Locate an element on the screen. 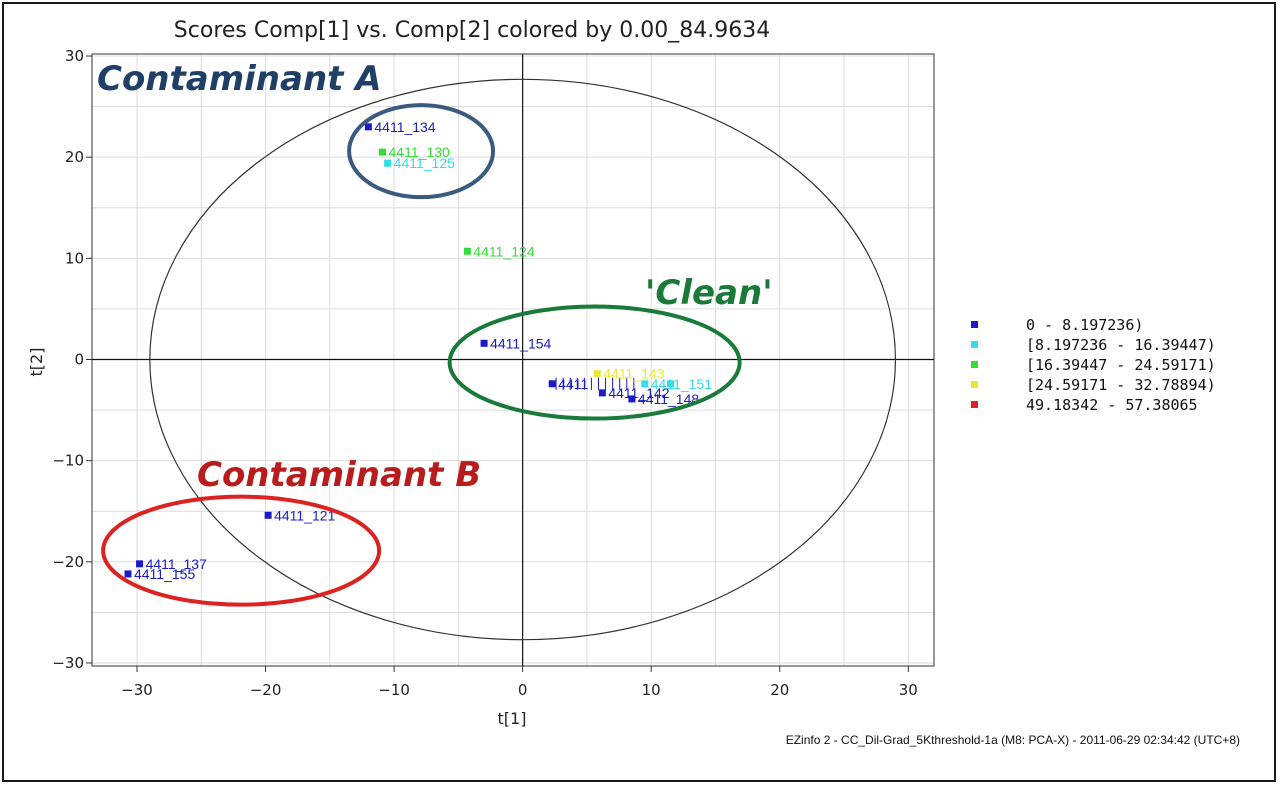 This screenshot has width=1280, height=786. point-label: 4411_125 is located at coordinates (424, 163).